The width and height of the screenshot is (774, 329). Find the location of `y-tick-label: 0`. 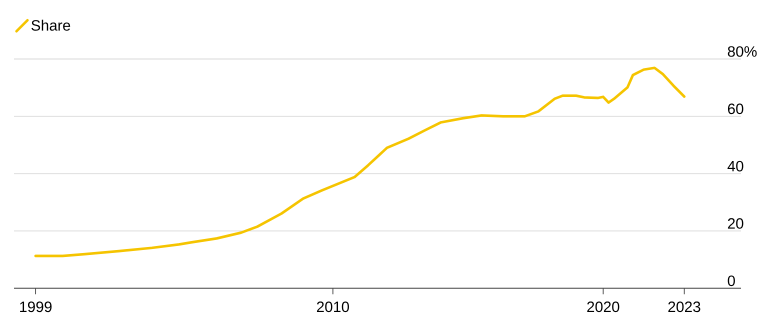

y-tick-label: 0 is located at coordinates (731, 280).